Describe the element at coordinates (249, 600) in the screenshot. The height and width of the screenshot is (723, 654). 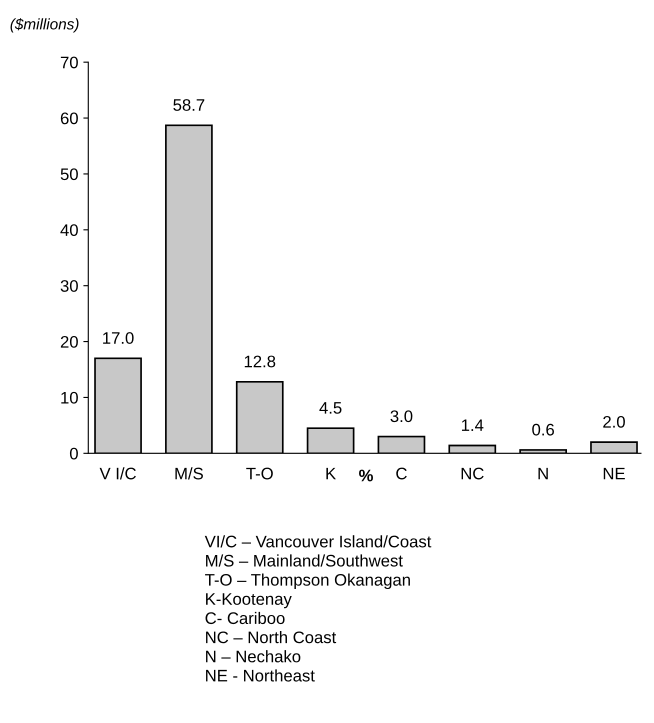
I see `text: K-Kootenay` at that location.